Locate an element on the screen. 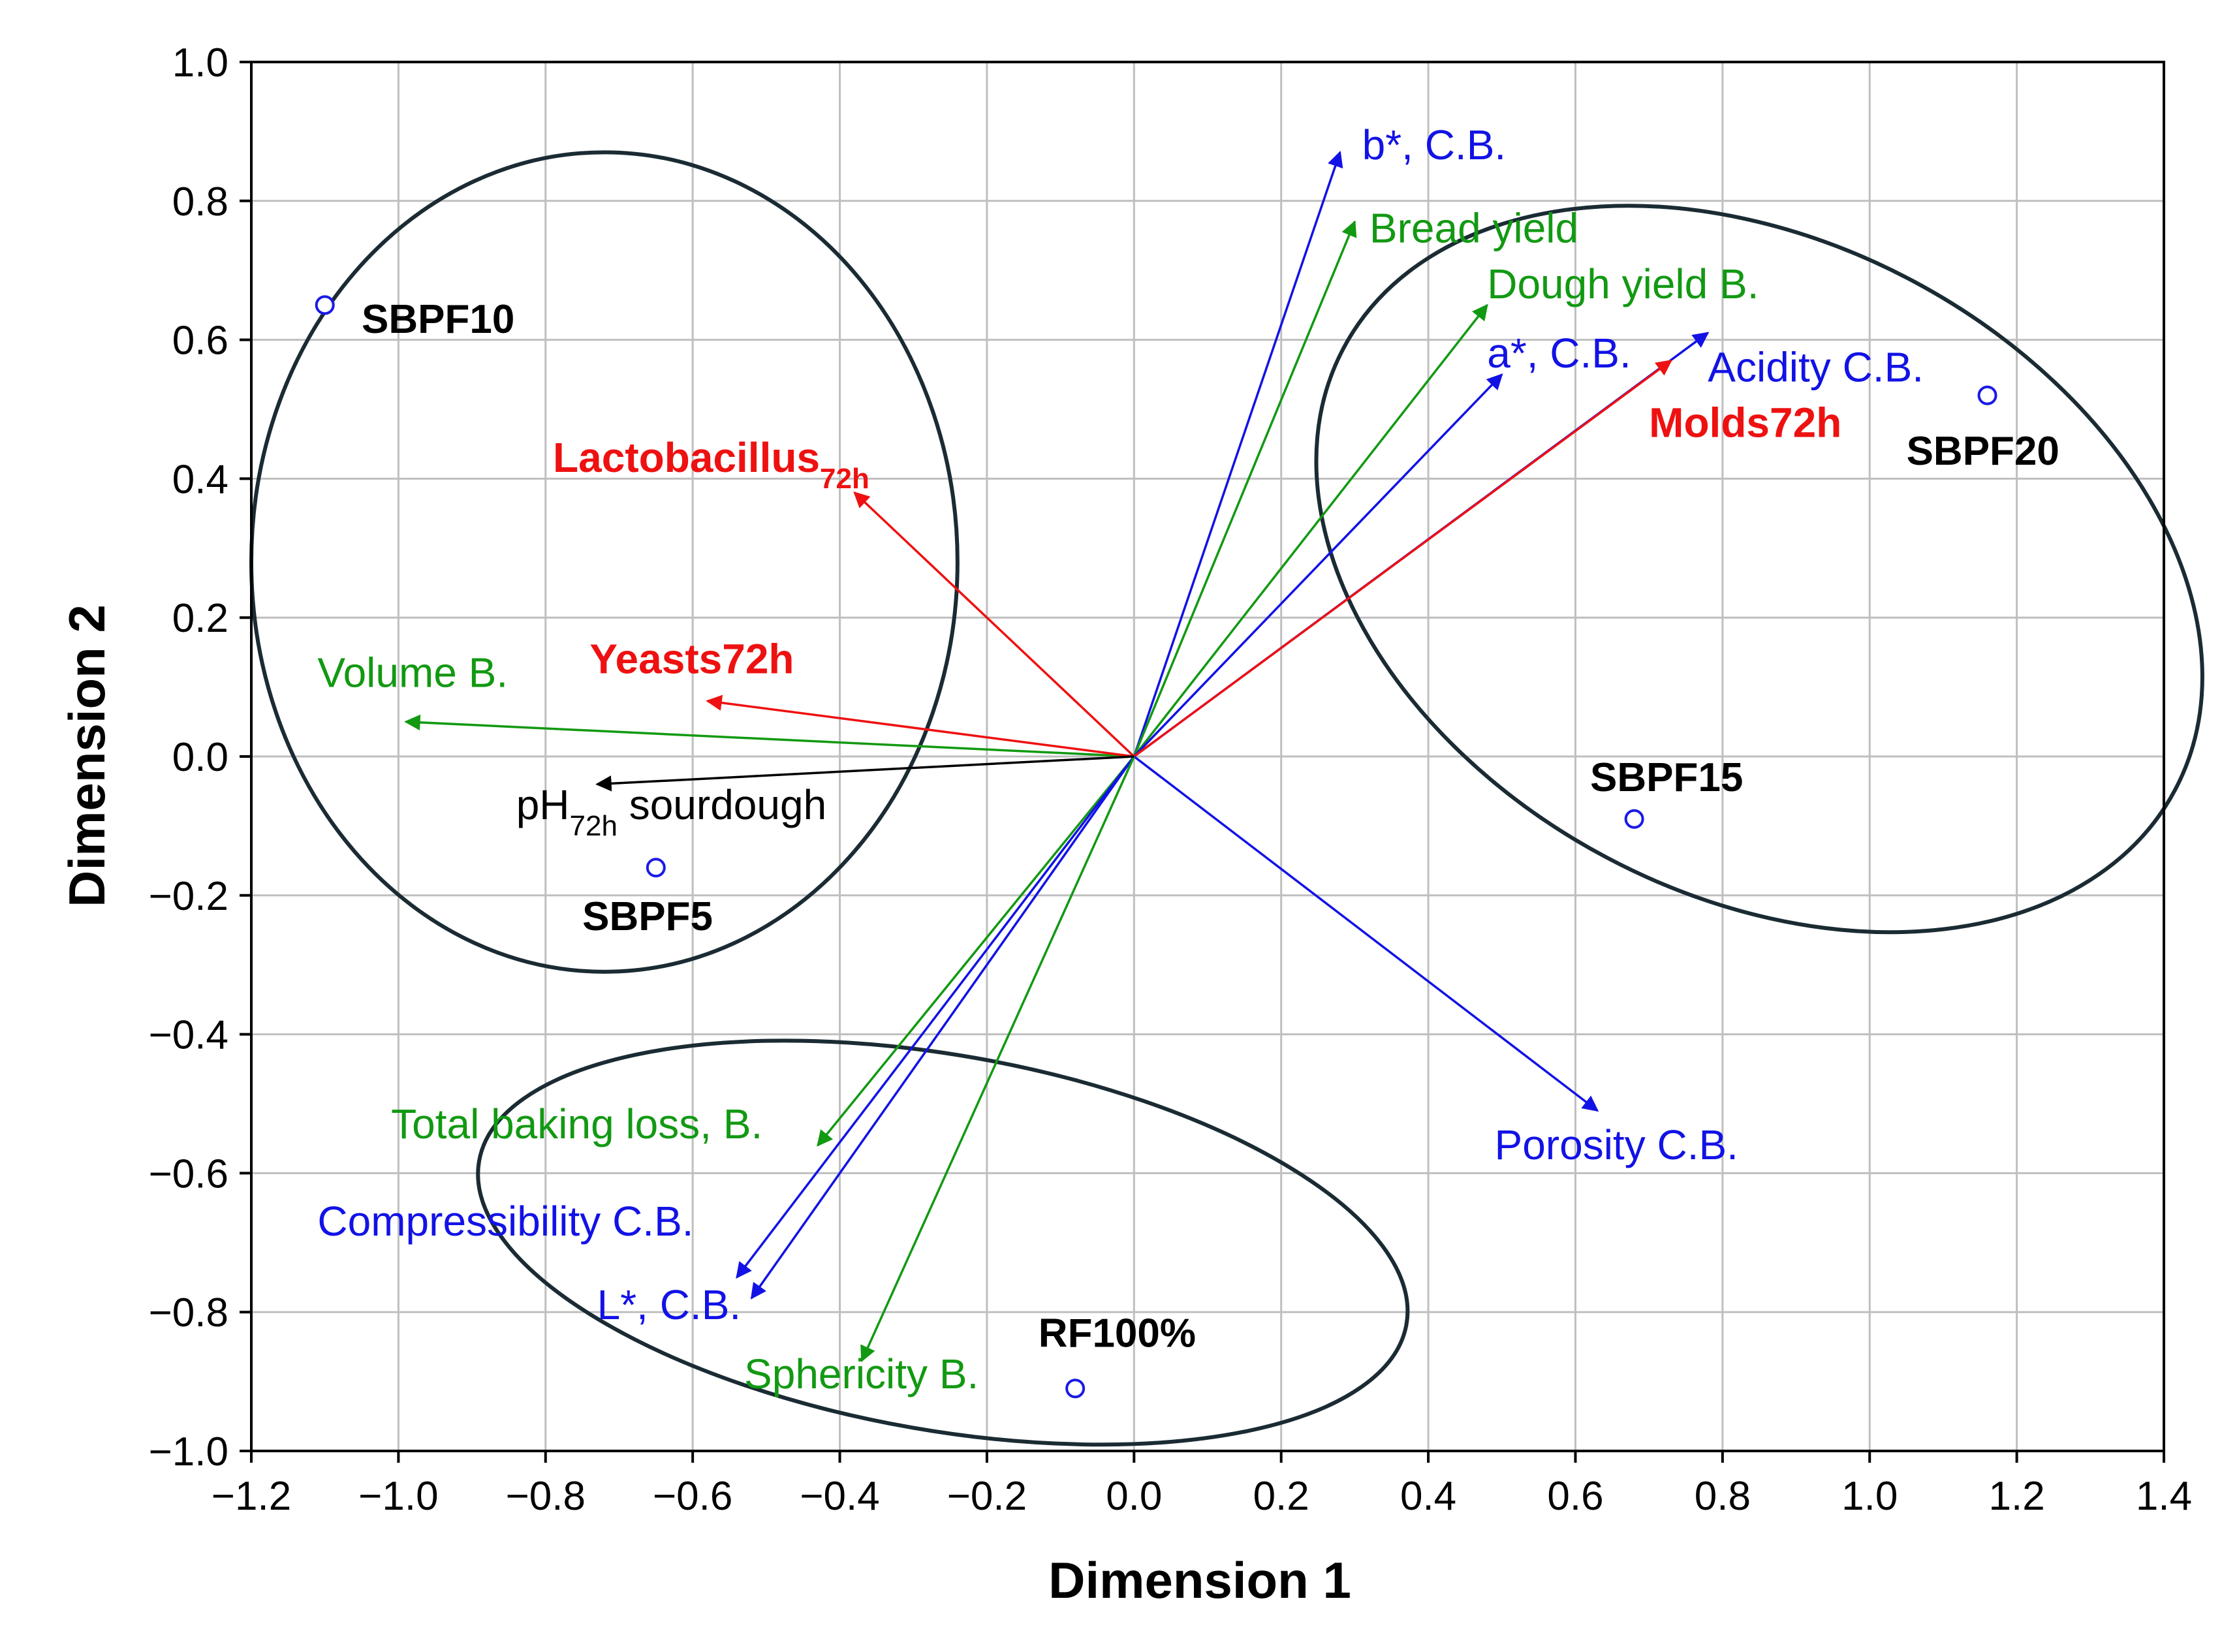  point-sbpf15 is located at coordinates (1634, 819).